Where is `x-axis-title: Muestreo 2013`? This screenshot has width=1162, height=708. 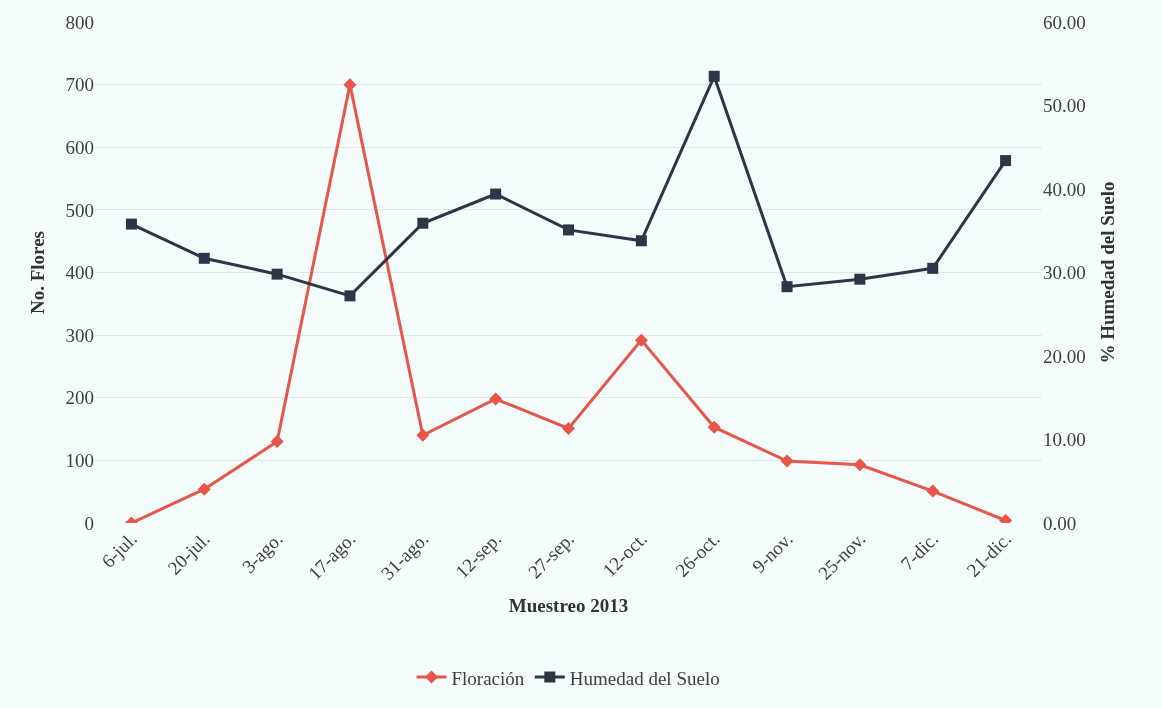 x-axis-title: Muestreo 2013 is located at coordinates (568, 605).